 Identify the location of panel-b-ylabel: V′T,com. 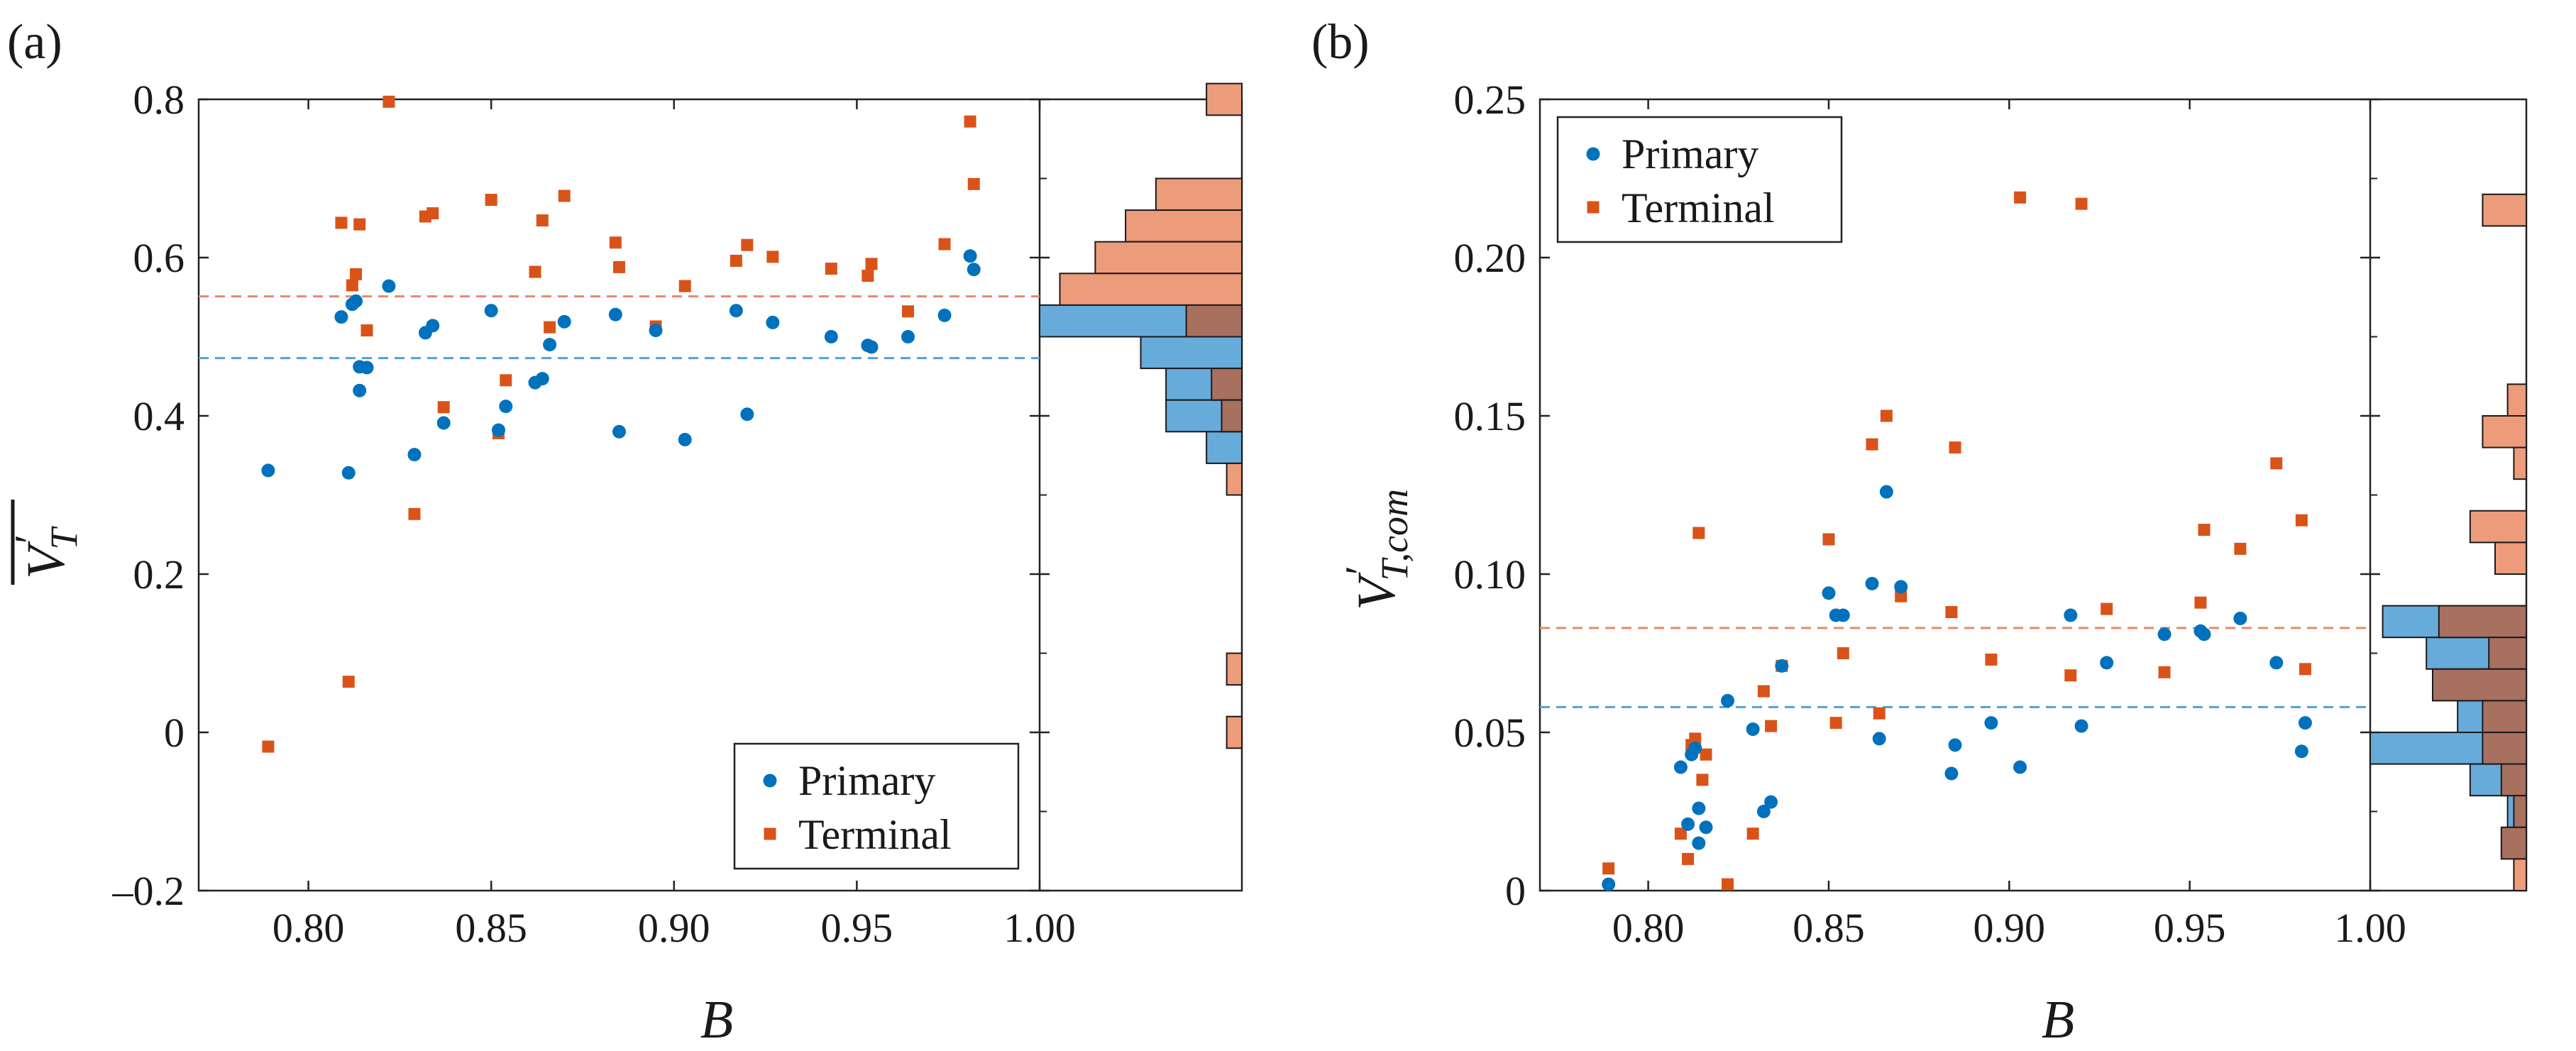
(1376, 549).